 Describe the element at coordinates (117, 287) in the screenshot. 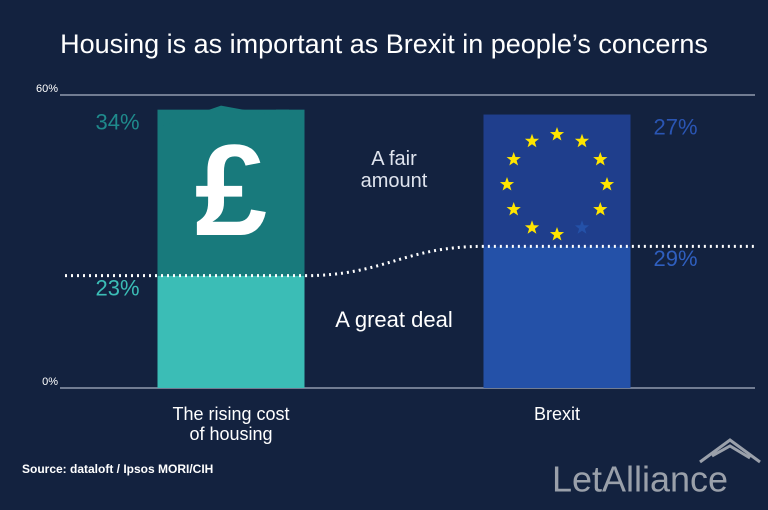

I see `value-label: 23%` at that location.